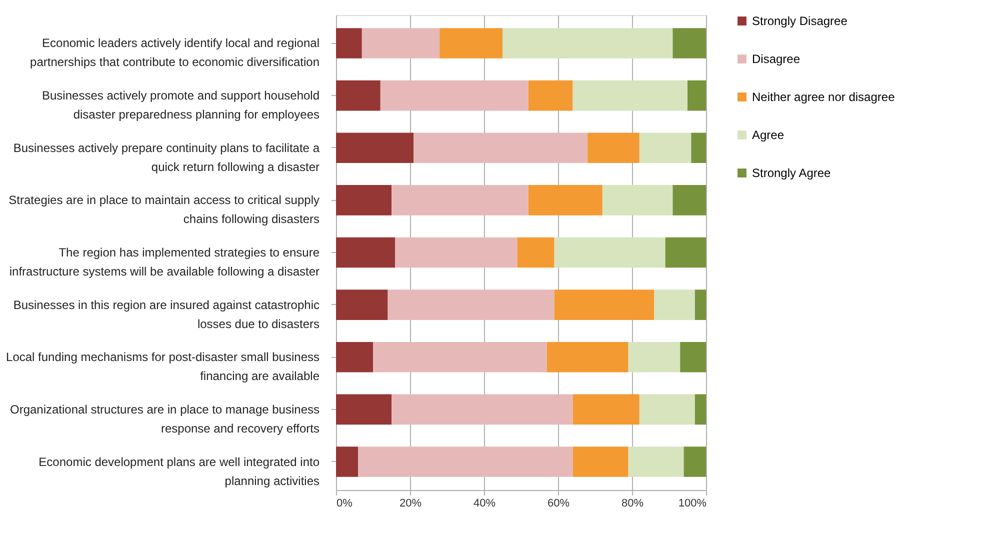 The width and height of the screenshot is (999, 537). What do you see at coordinates (410, 504) in the screenshot?
I see `x-tick-label: 20%` at bounding box center [410, 504].